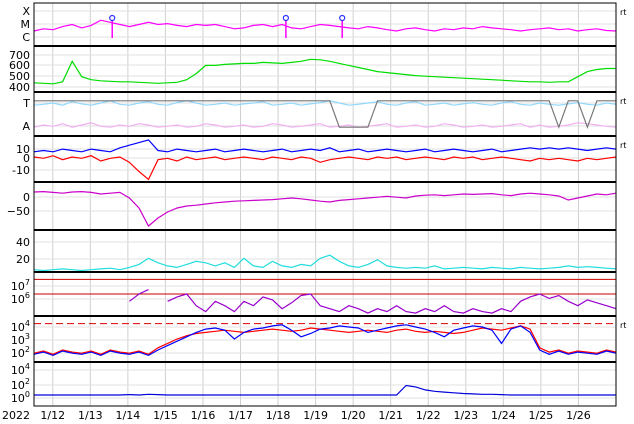 Image resolution: width=634 pixels, height=424 pixels. I want to click on x-tick-label: 1/16, so click(203, 415).